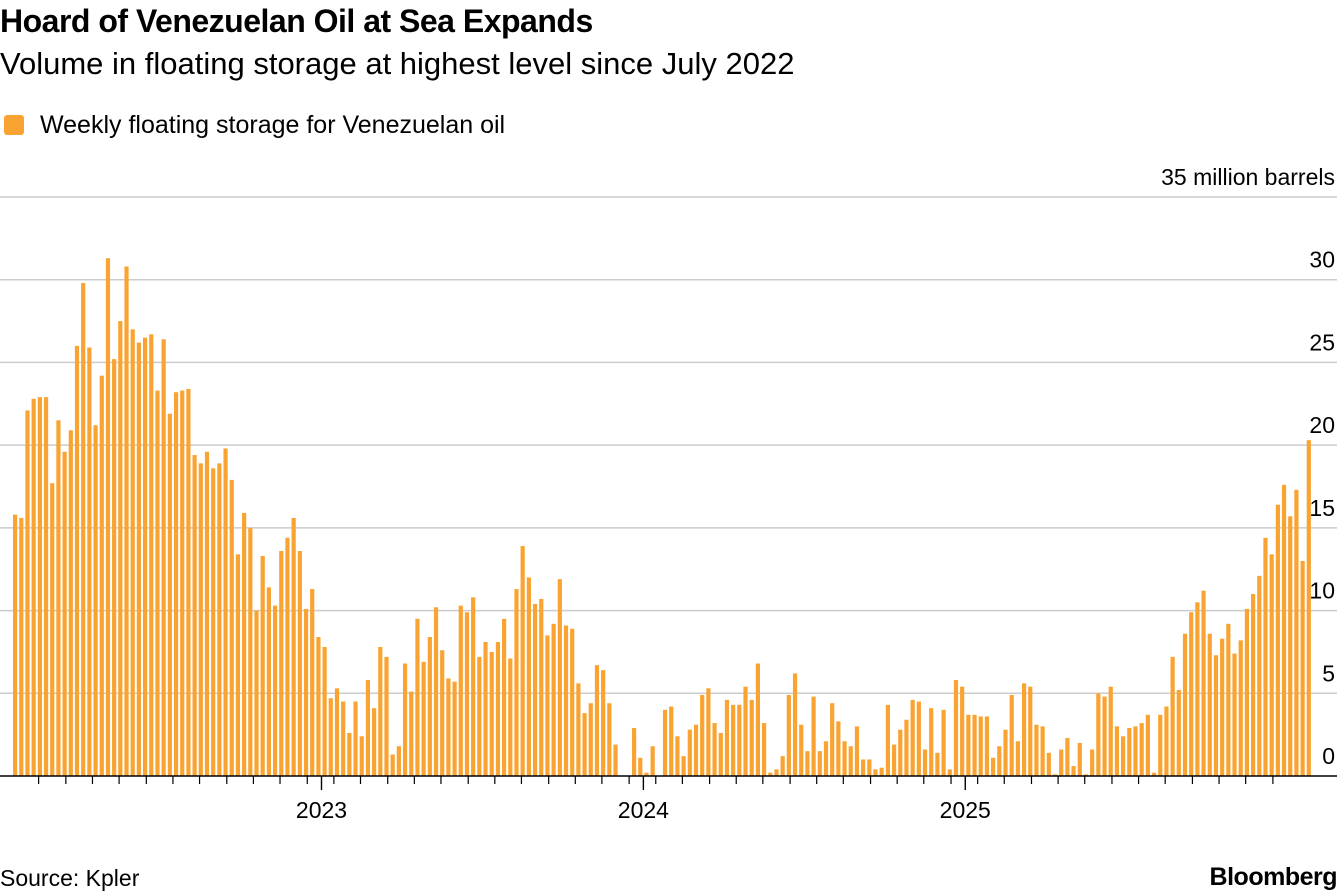 Image resolution: width=1337 pixels, height=896 pixels. Describe the element at coordinates (1322, 260) in the screenshot. I see `y-tick-label: 30` at that location.